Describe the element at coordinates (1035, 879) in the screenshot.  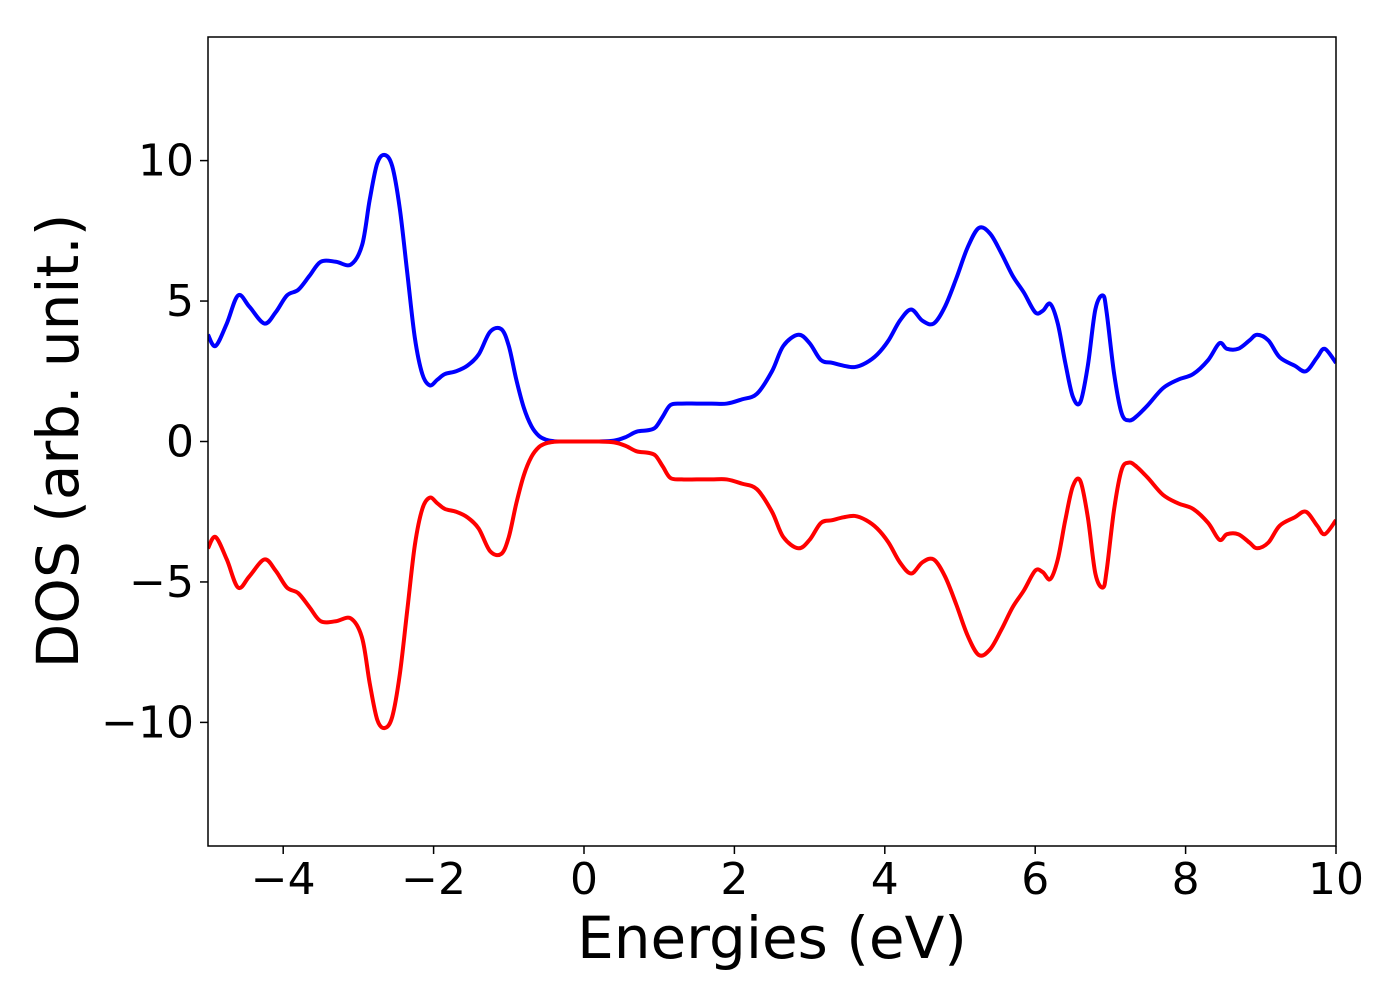
I see `x-tick-label: 6` at that location.